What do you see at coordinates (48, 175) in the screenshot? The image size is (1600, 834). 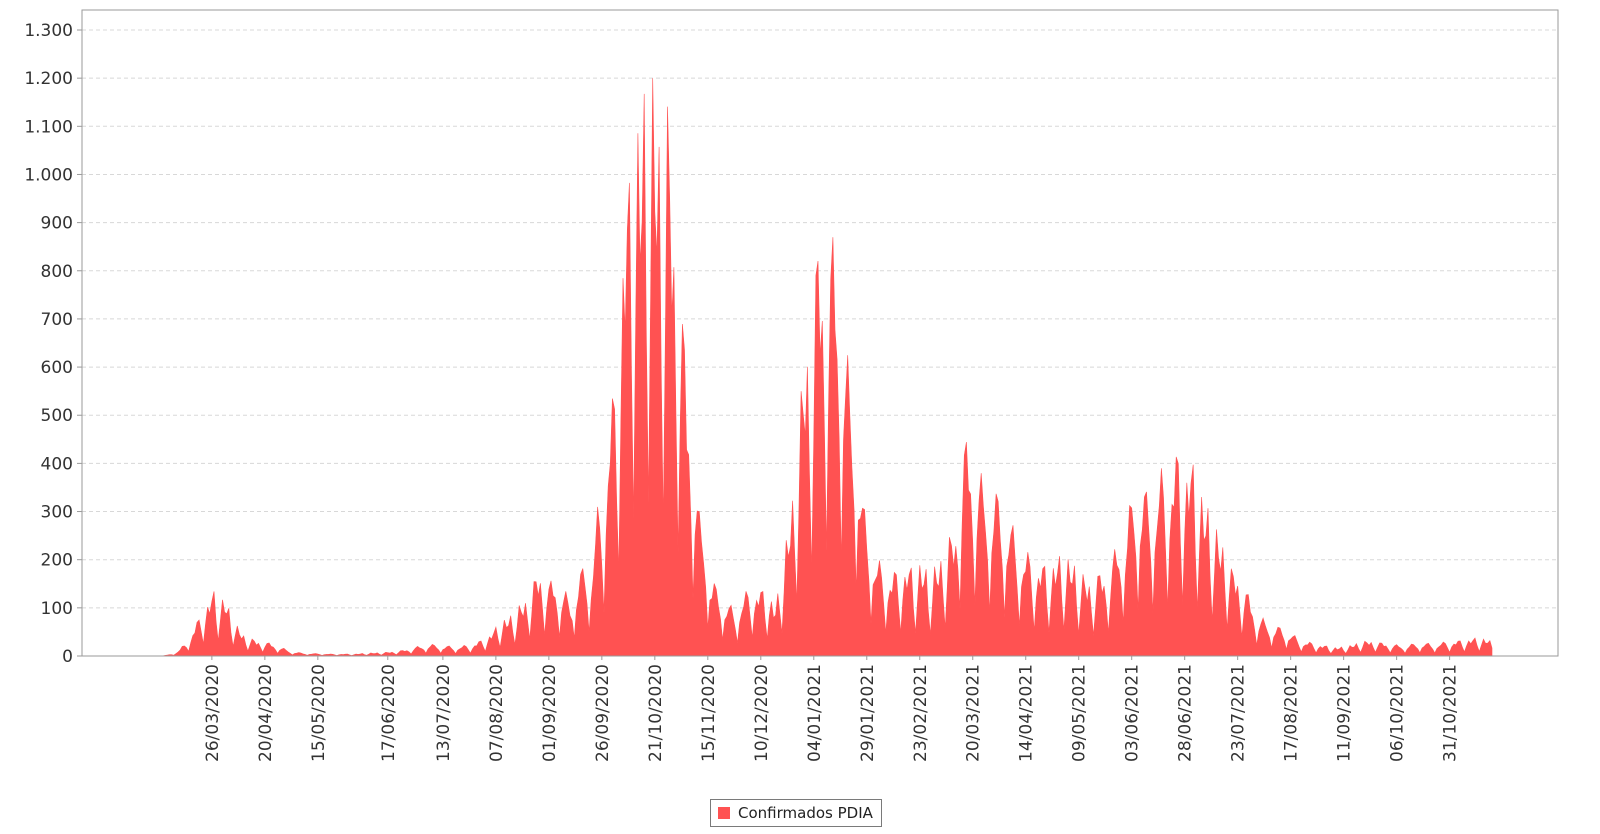 I see `y-tick-label: 1.000` at bounding box center [48, 175].